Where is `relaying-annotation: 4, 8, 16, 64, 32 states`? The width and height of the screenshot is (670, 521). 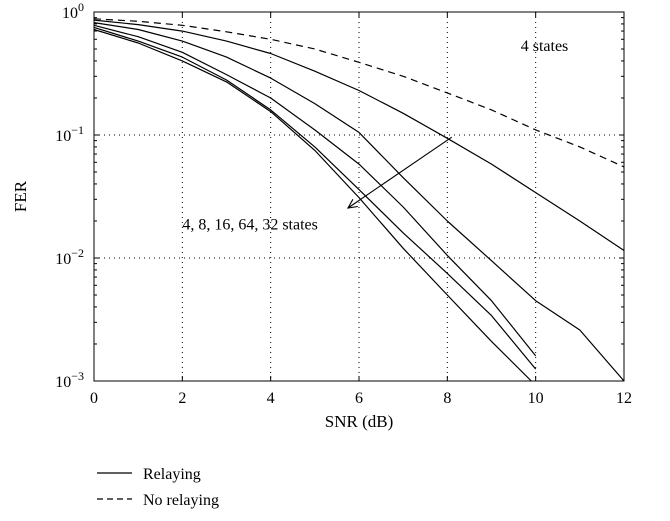
relaying-annotation: 4, 8, 16, 64, 32 states is located at coordinates (250, 225).